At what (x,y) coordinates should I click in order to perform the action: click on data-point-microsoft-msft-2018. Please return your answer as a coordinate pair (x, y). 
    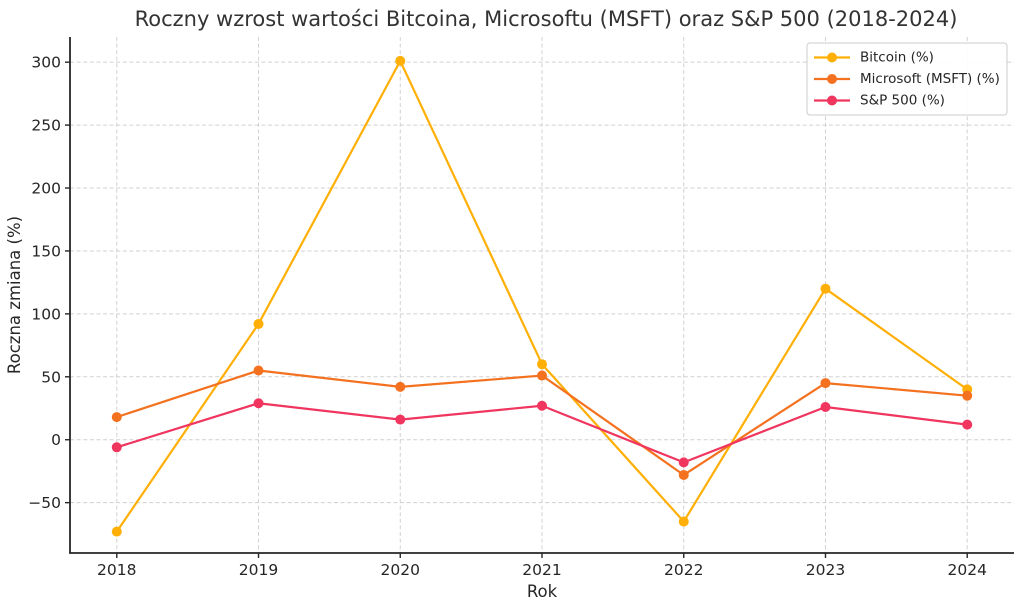
    Looking at the image, I should click on (116, 417).